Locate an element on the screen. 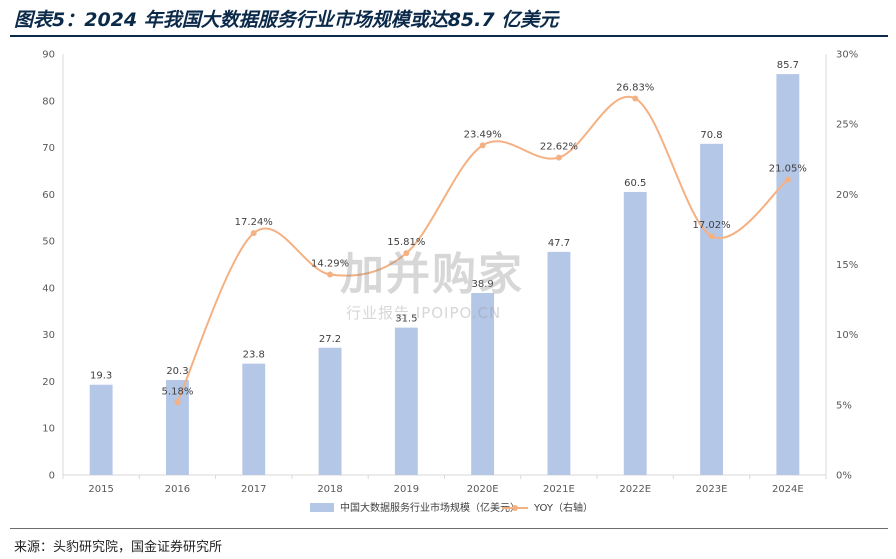 The height and width of the screenshot is (559, 896). x-tick-label: 2016 is located at coordinates (177, 489).